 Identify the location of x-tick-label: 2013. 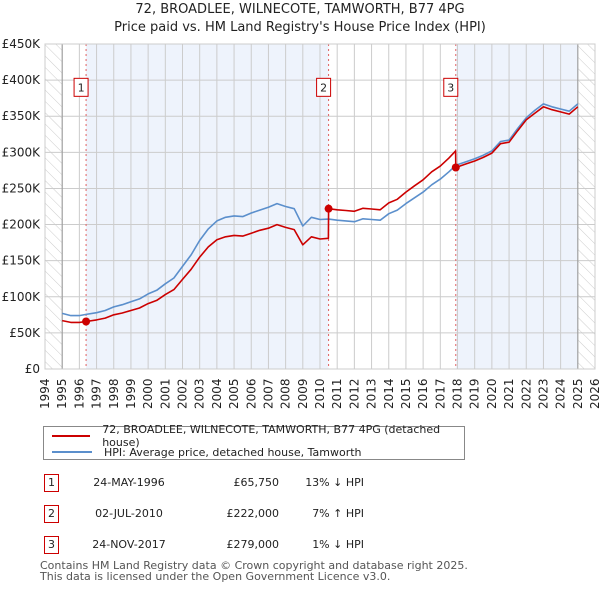
(372, 393).